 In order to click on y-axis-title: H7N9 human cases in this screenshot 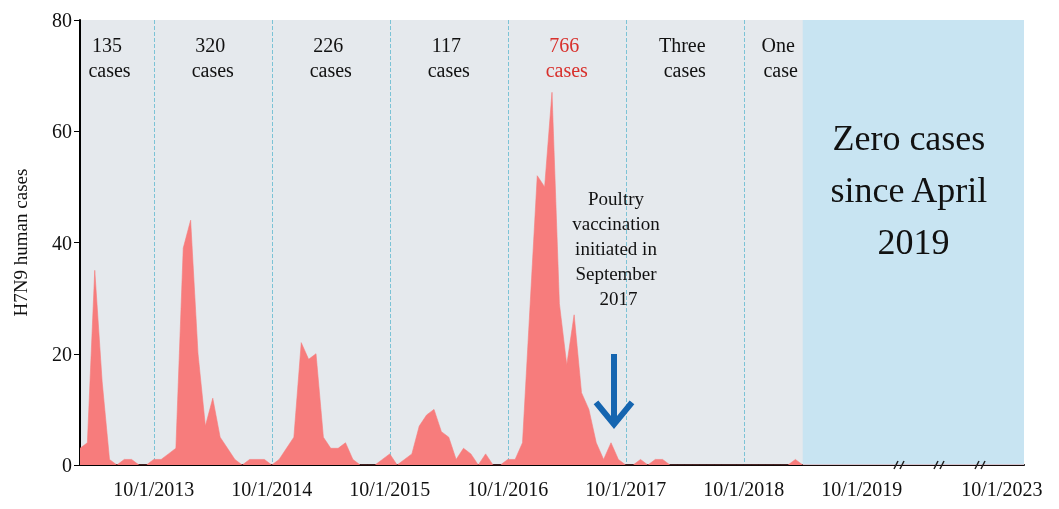, I will do `click(20, 242)`.